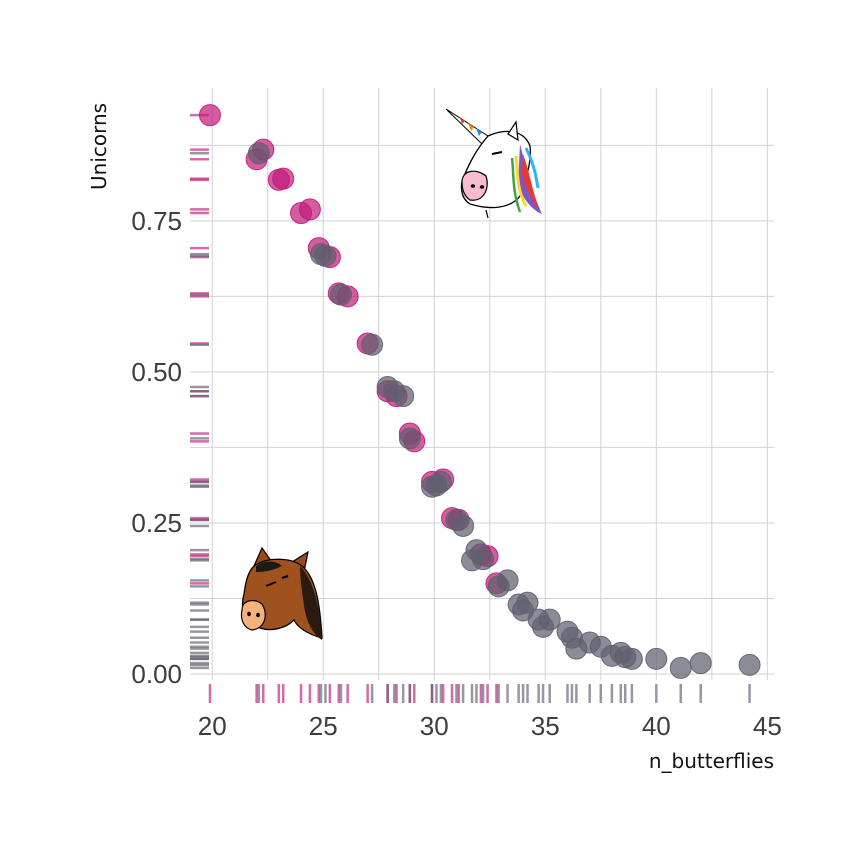 The width and height of the screenshot is (864, 864). I want to click on x-tick-label: 45, so click(767, 726).